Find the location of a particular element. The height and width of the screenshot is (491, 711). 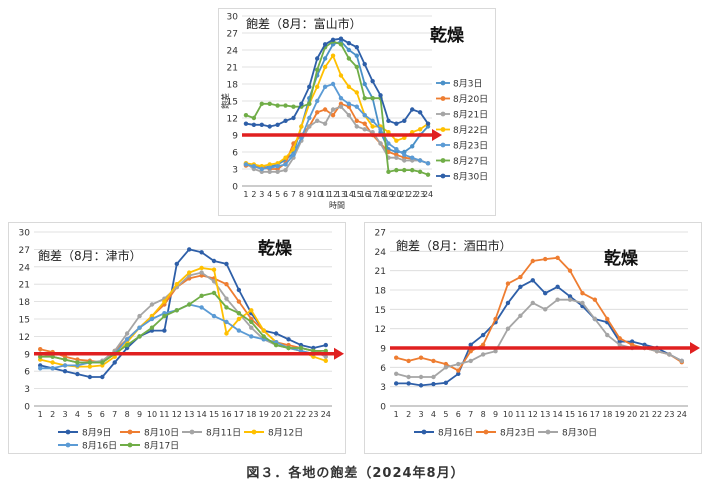

x-tick-label: 6 is located at coordinates (285, 194).